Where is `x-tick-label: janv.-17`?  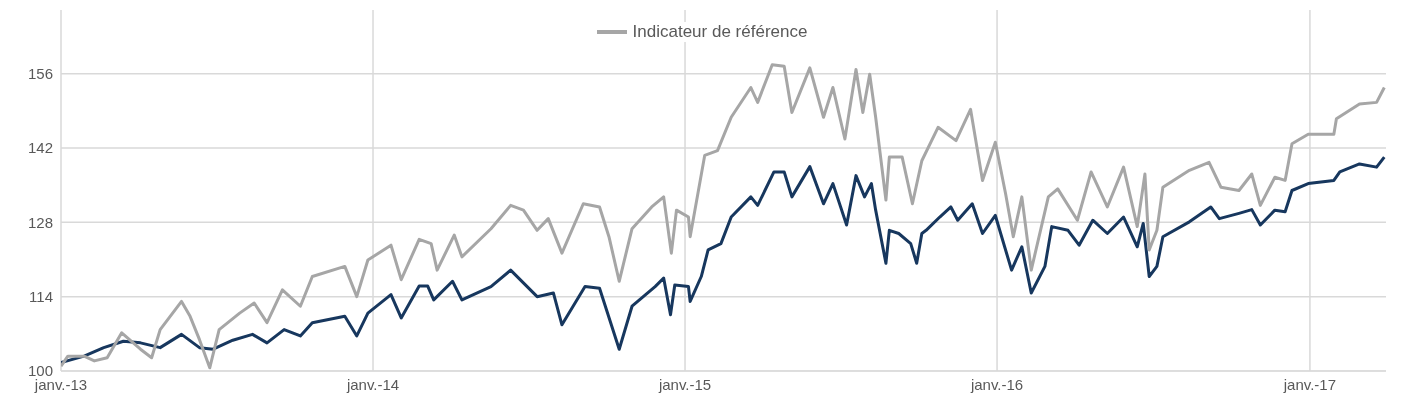 x-tick-label: janv.-17 is located at coordinates (1309, 384).